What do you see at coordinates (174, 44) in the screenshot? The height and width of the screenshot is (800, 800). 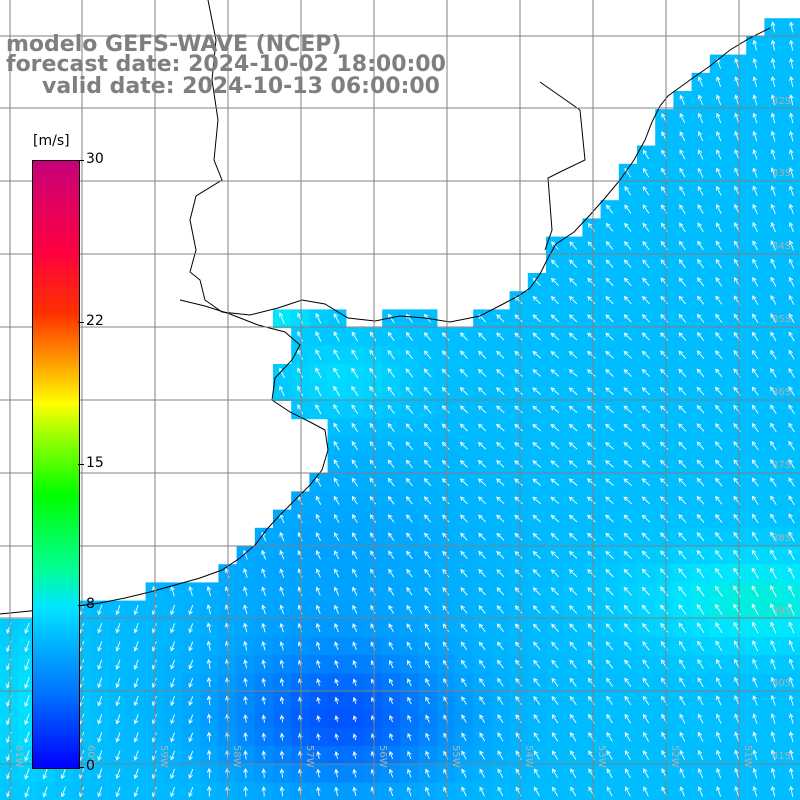 I see `model-title: modelo GEFS-WAVE (NCEP)` at bounding box center [174, 44].